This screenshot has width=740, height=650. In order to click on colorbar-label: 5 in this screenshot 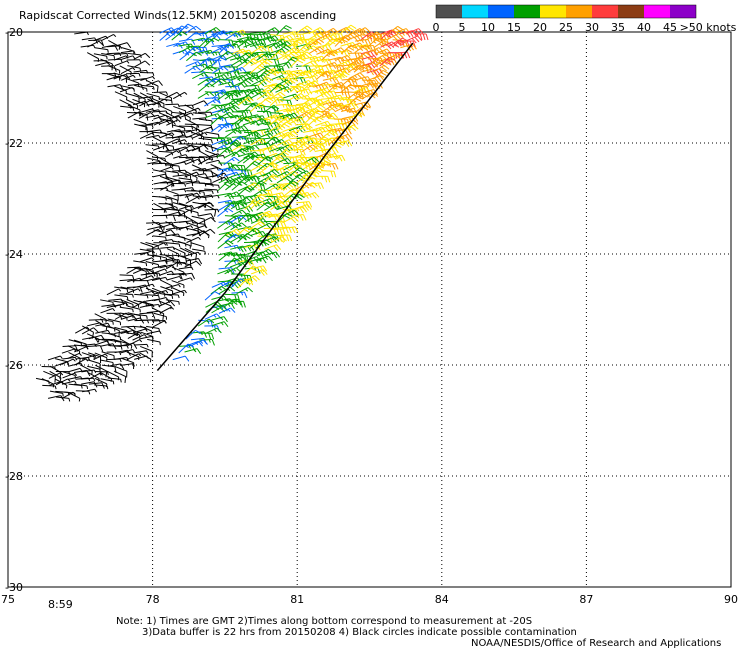, I will do `click(462, 27)`.